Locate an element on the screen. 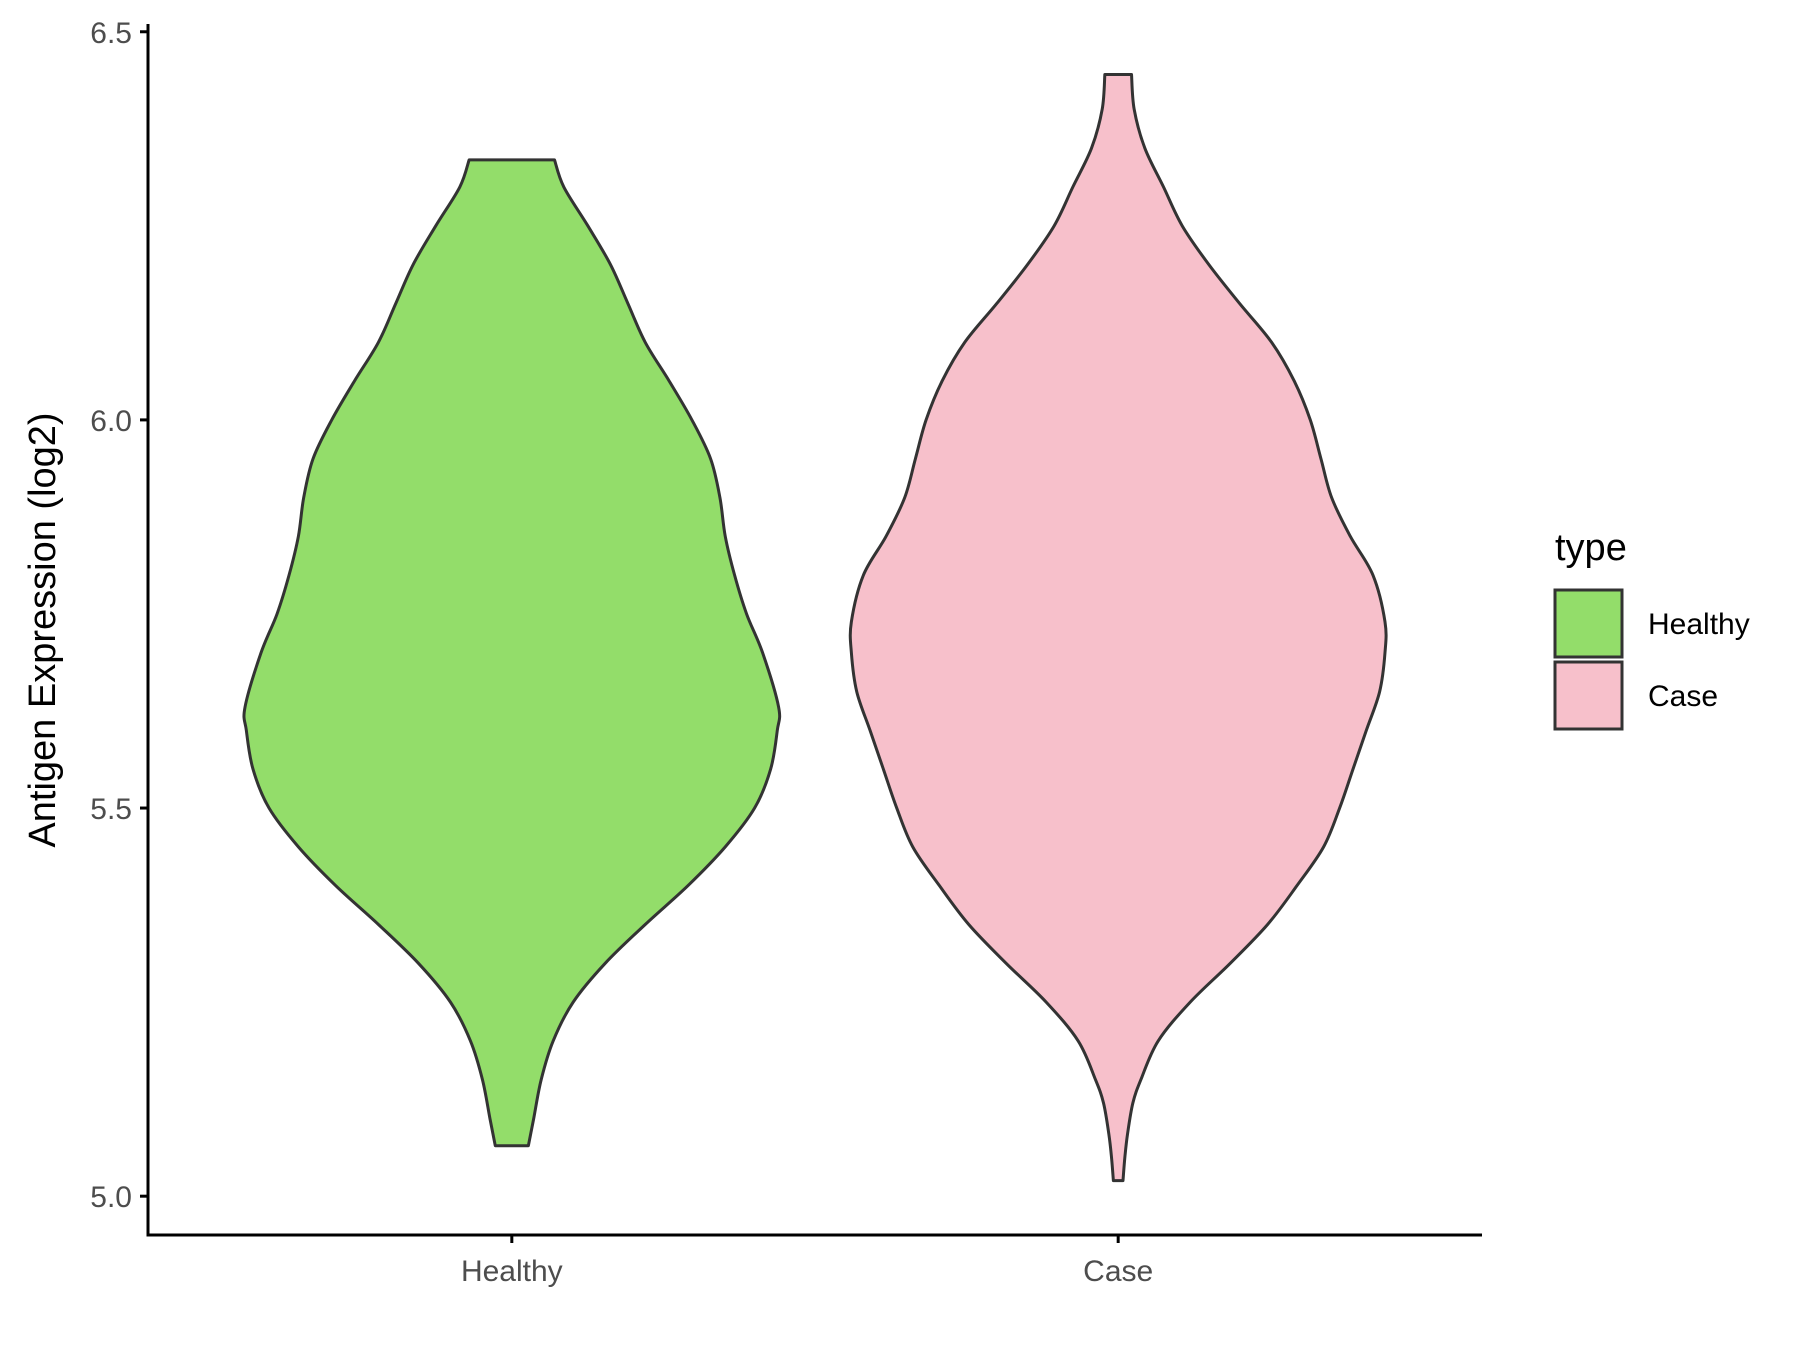  legend: type Healthy Case is located at coordinates (1651, 629).